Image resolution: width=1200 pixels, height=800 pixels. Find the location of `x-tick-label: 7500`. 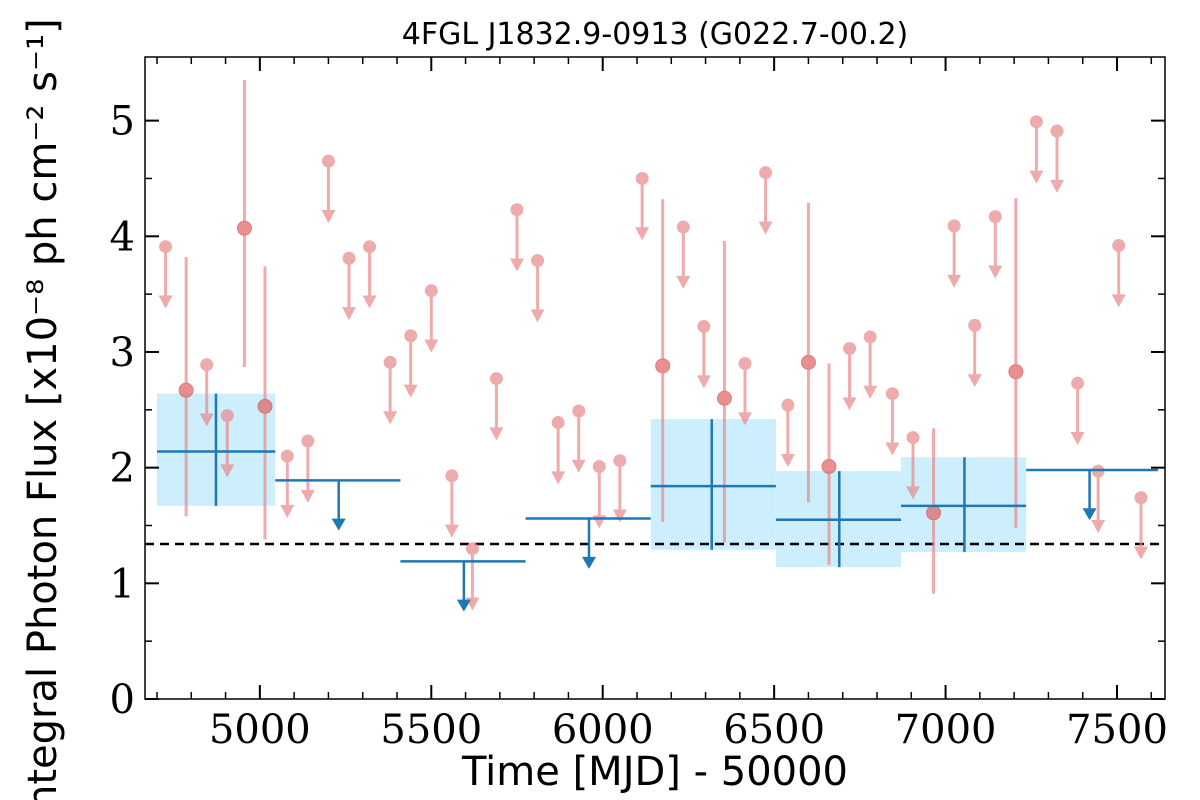

x-tick-label: 7500 is located at coordinates (1117, 730).